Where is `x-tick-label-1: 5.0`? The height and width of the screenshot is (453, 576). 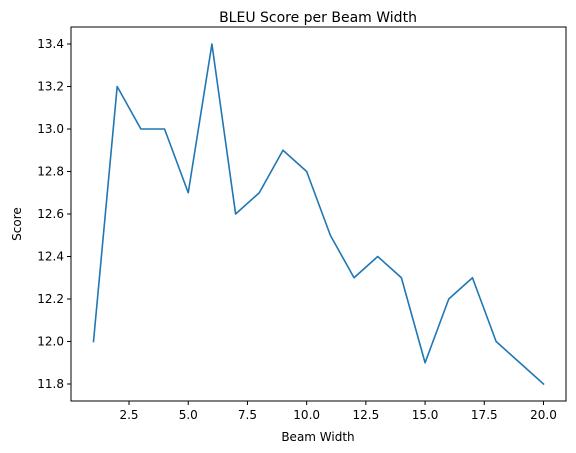 x-tick-label-1: 5.0 is located at coordinates (188, 415).